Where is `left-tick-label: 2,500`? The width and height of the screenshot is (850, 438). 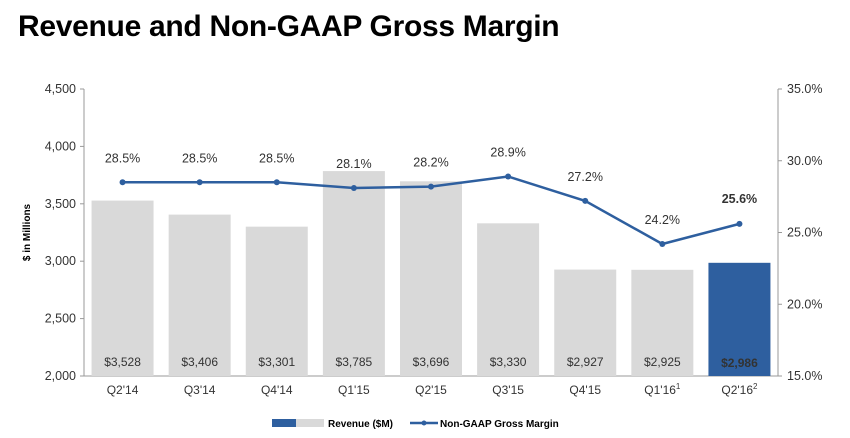
left-tick-label: 2,500 is located at coordinates (60, 319).